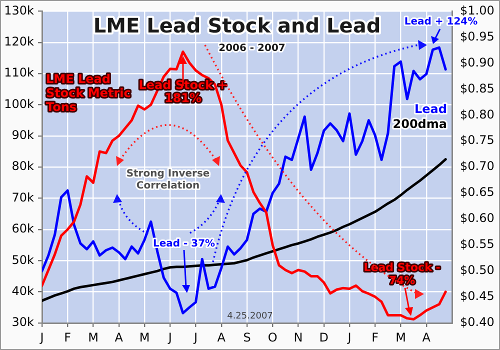  What do you see at coordinates (23, 166) in the screenshot?
I see `y-tick-label: 80k` at bounding box center [23, 166].